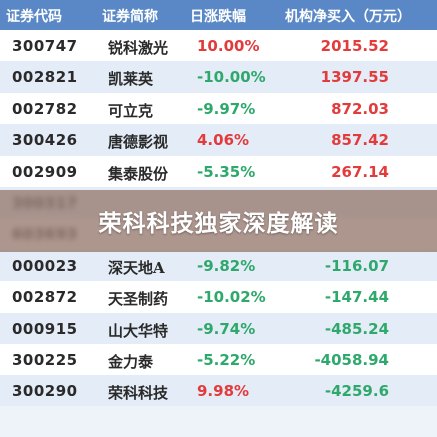 This screenshot has width=437, height=437. Describe the element at coordinates (45, 77) in the screenshot. I see `row-code: 002821` at that location.